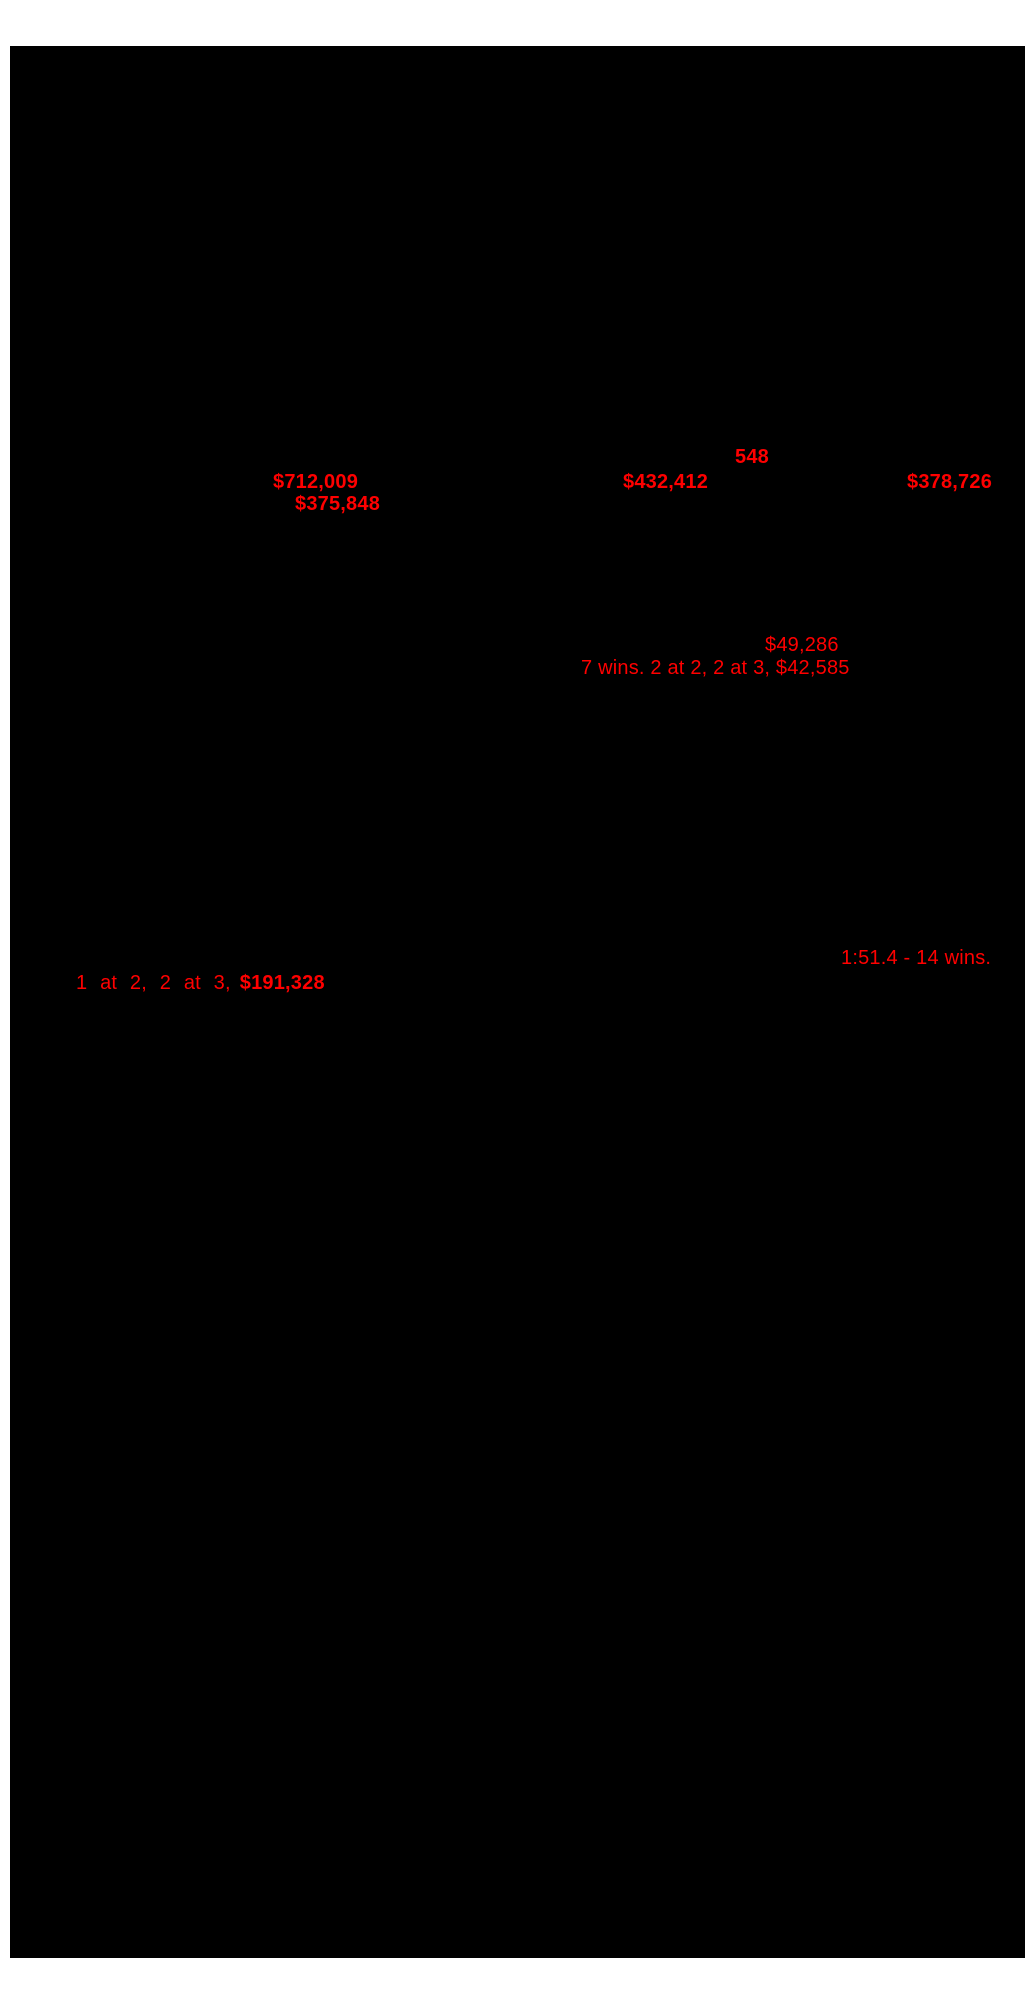 This screenshot has width=1025, height=1992. What do you see at coordinates (666, 482) in the screenshot?
I see `annotation-earnings-432412: $432,412` at bounding box center [666, 482].